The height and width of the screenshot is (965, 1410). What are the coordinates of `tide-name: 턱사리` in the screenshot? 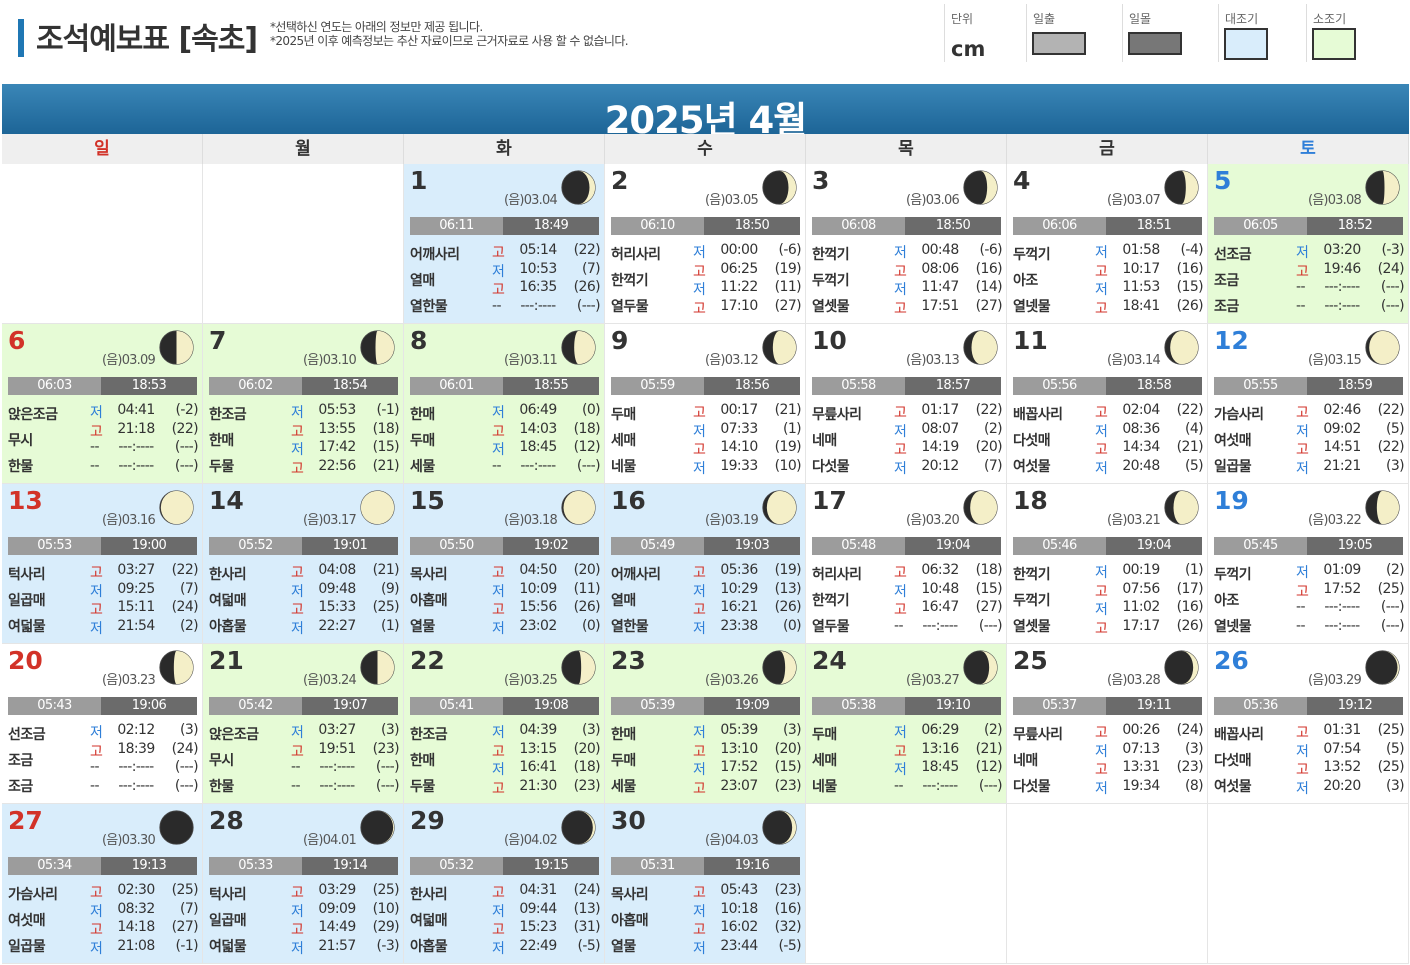 It's located at (228, 895).